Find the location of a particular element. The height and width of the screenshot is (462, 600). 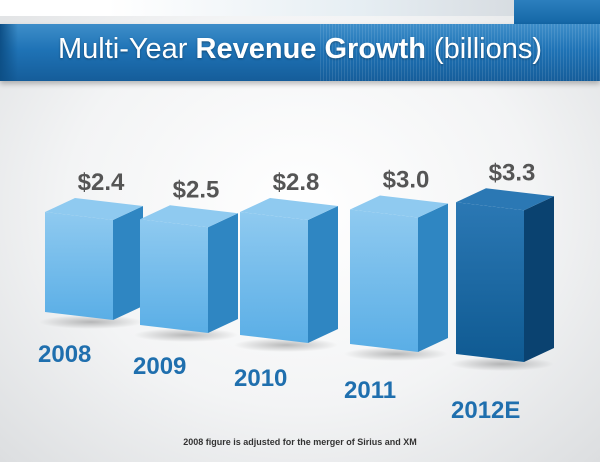

bar-2009 is located at coordinates (186, 273).